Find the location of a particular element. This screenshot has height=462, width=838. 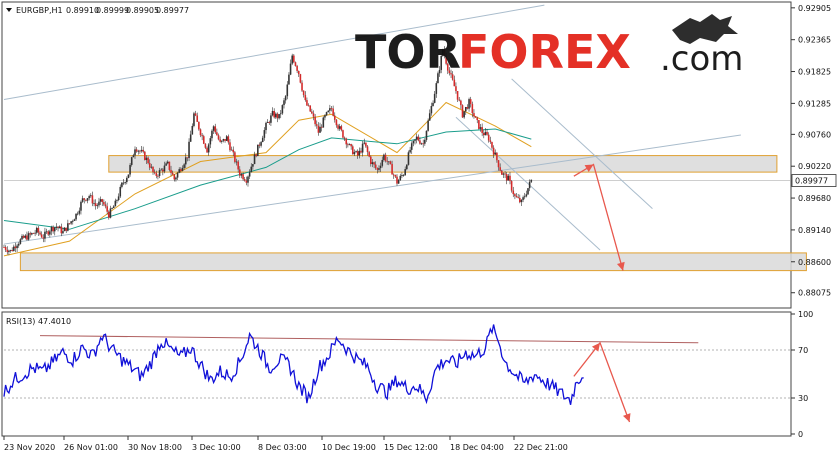

low-value: 0.89905 is located at coordinates (142, 10).